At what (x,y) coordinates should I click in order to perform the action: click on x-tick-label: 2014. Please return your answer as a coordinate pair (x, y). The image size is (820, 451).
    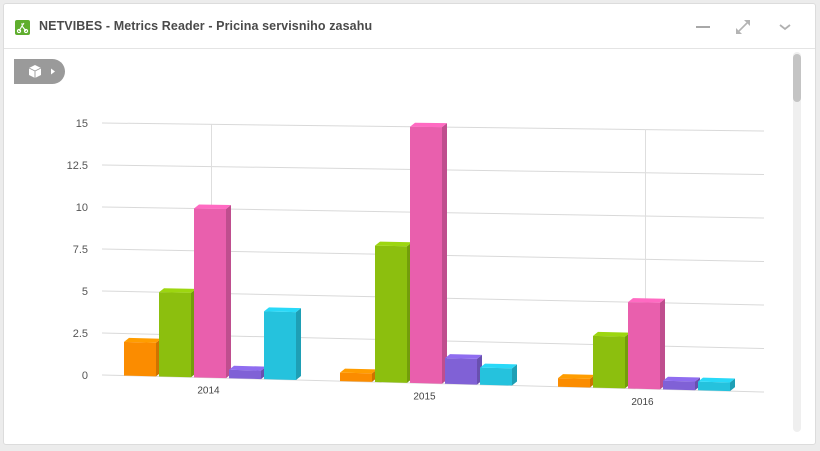
    Looking at the image, I should click on (208, 391).